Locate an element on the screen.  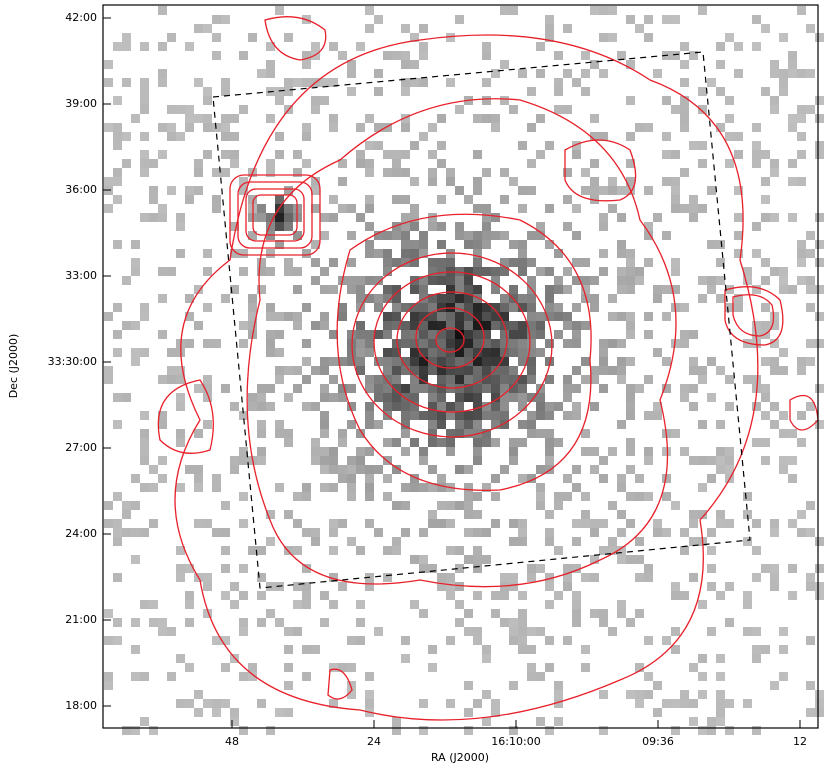
y-tick-label: 27:00 is located at coordinates (81, 447).